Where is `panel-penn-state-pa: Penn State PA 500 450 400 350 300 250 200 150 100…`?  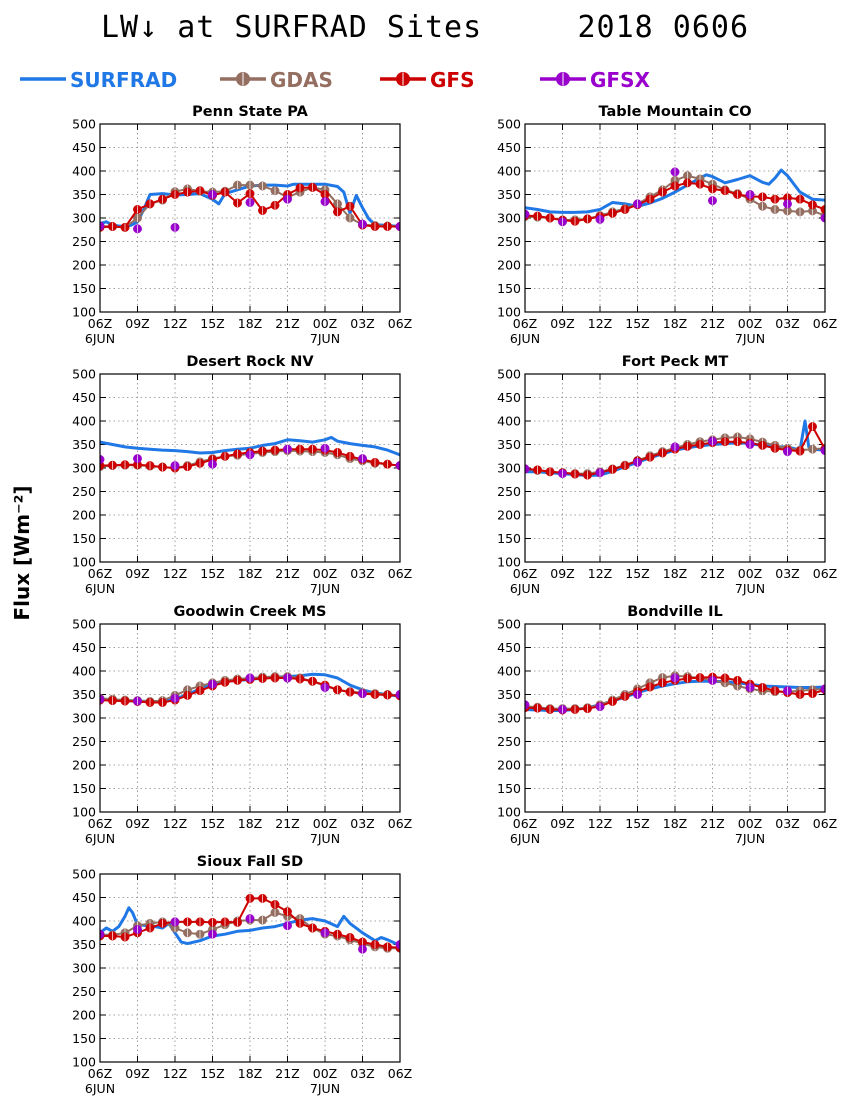
panel-penn-state-pa: Penn State PA 500 450 400 350 300 250 200 150 100… is located at coordinates (242, 225).